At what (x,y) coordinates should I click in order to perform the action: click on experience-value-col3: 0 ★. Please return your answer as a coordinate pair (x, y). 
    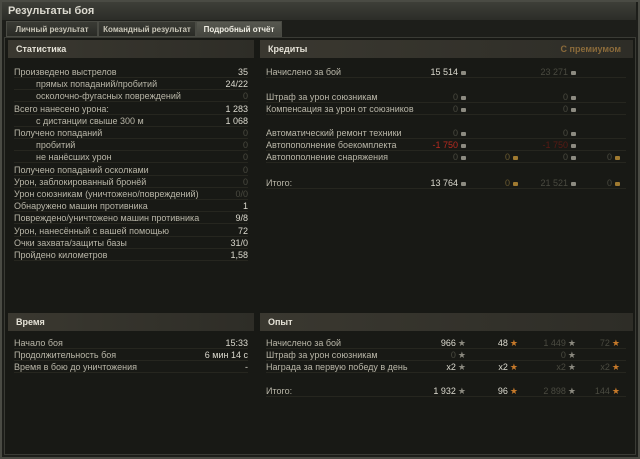
    Looking at the image, I should click on (568, 355).